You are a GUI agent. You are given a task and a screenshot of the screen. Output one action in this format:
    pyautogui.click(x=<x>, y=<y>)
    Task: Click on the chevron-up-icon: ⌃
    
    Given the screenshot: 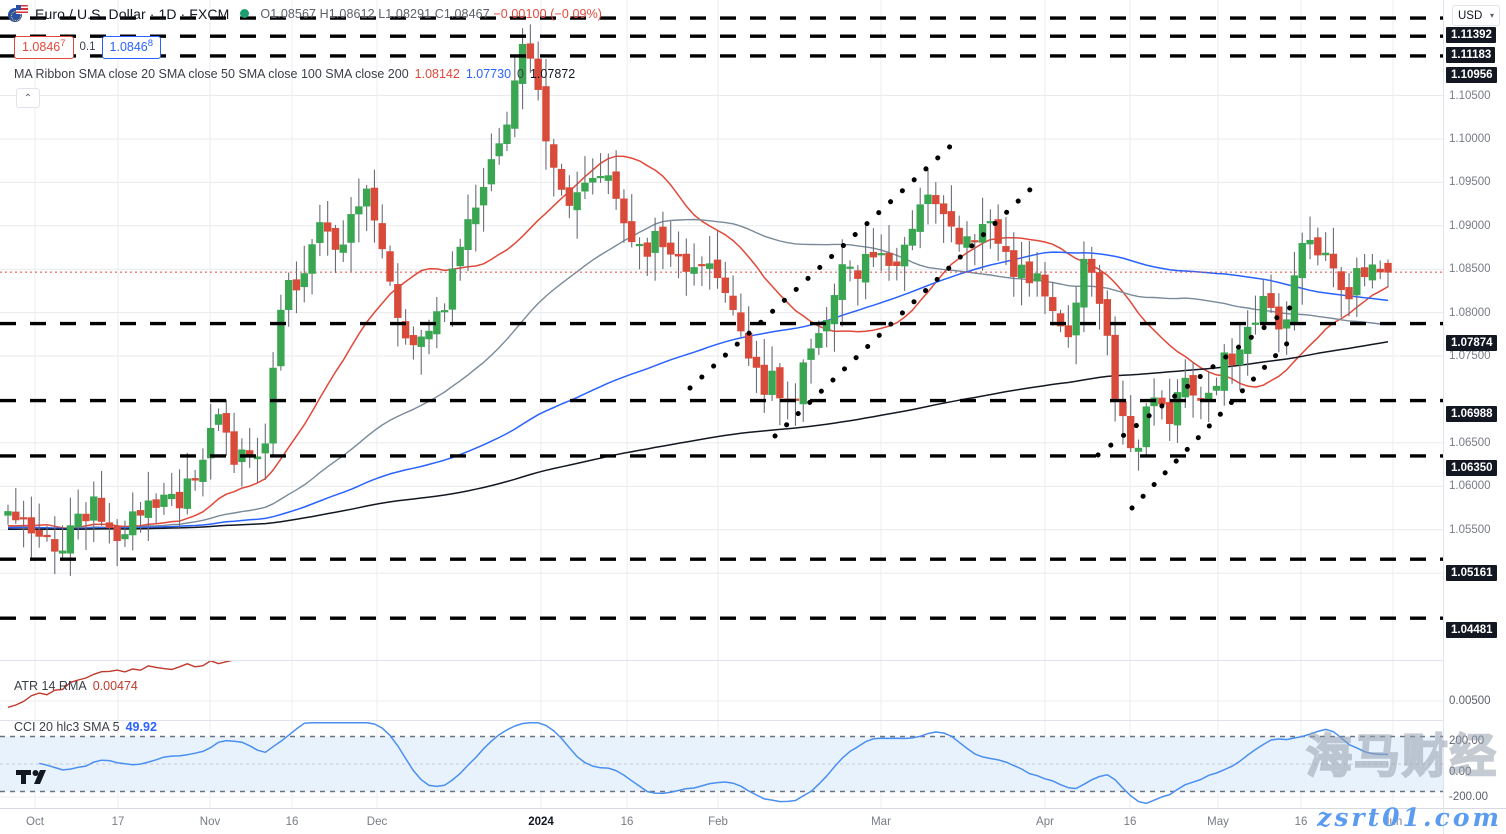 What is the action you would take?
    pyautogui.click(x=28, y=98)
    